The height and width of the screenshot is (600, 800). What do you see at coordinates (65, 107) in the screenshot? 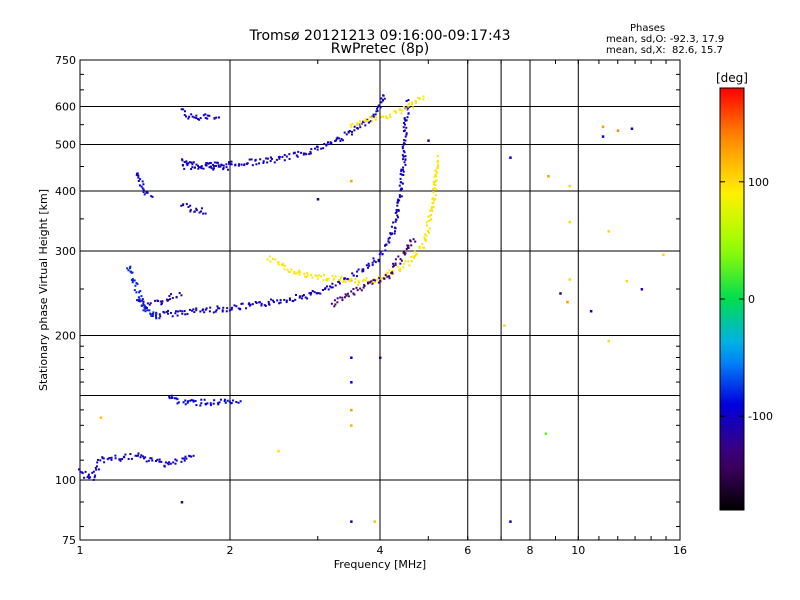
I see `y-tick-label: 600` at bounding box center [65, 107].